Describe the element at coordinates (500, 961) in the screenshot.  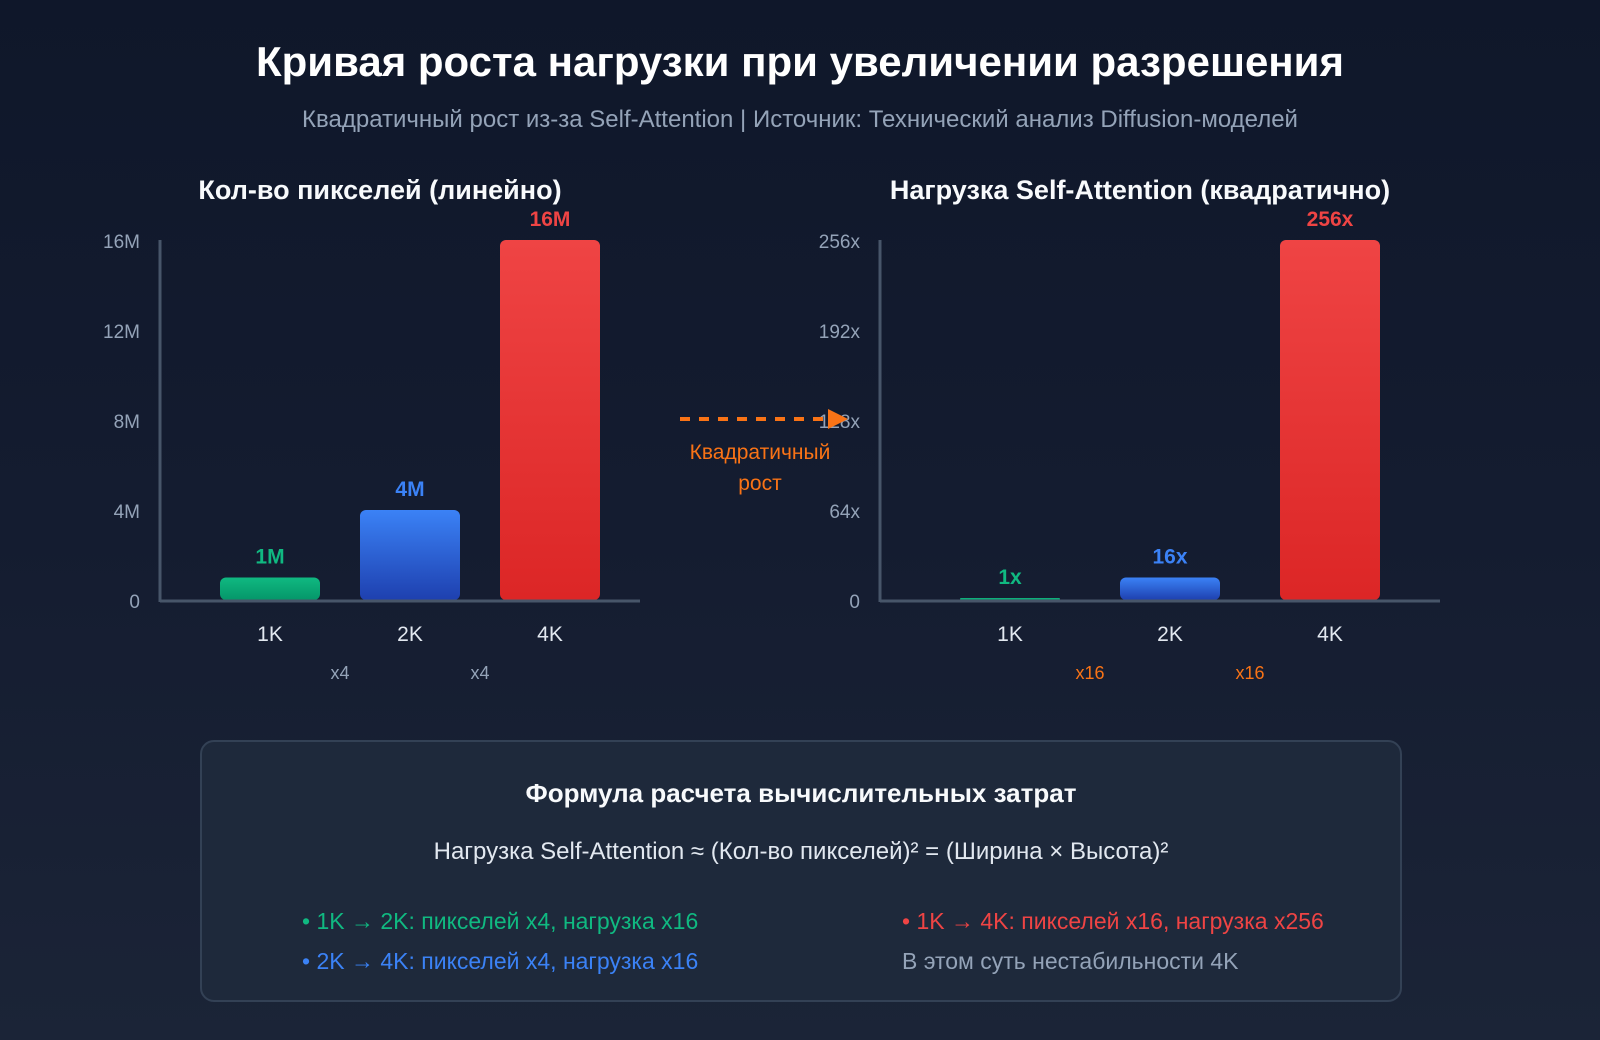
I see `note-2k-4k: • 2K → 4K: пикселей x4, нагрузка x16` at that location.